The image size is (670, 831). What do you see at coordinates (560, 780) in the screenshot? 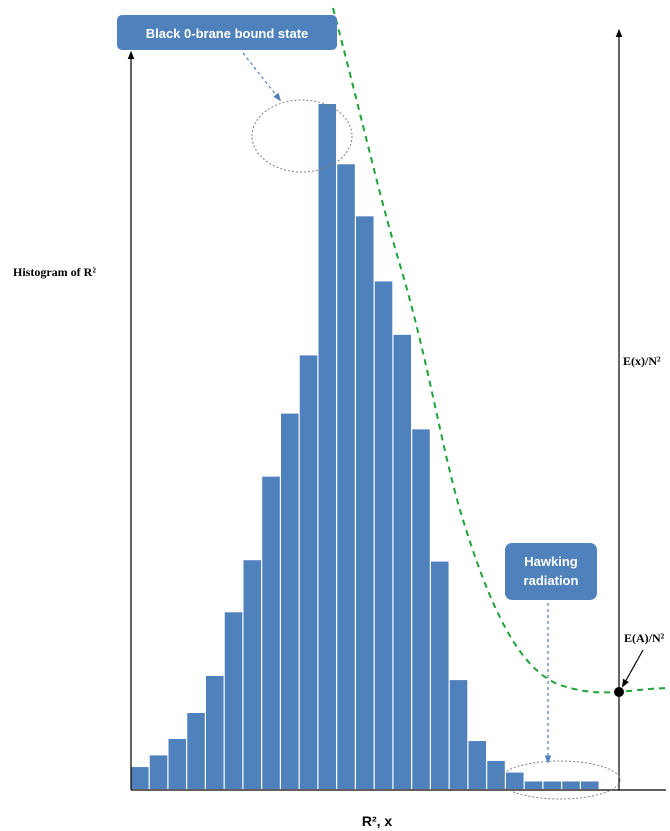
I see `tail-ellipse` at bounding box center [560, 780].